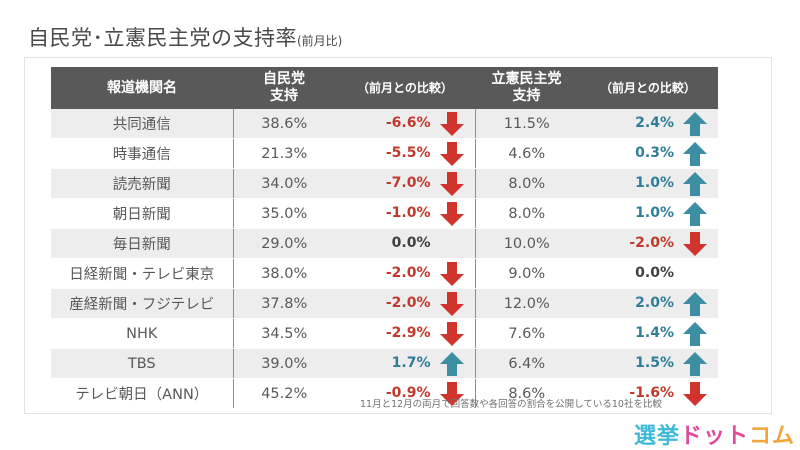  What do you see at coordinates (283, 243) in the screenshot?
I see `ldp-support-cell: 29.0%` at bounding box center [283, 243].